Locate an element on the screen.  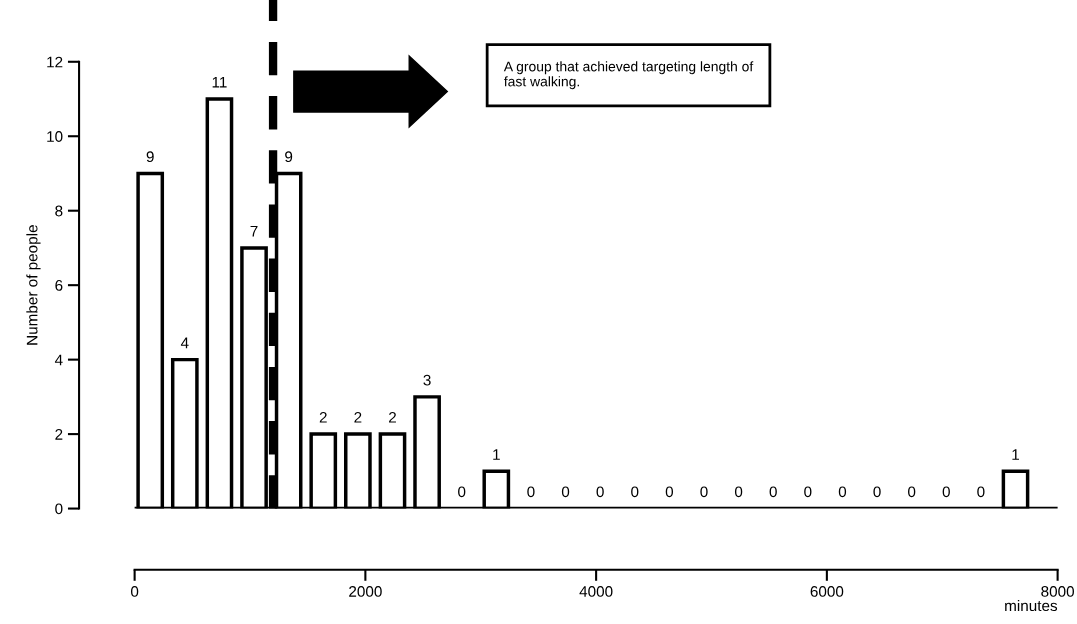
y-axis-title: Number of people is located at coordinates (33, 285).